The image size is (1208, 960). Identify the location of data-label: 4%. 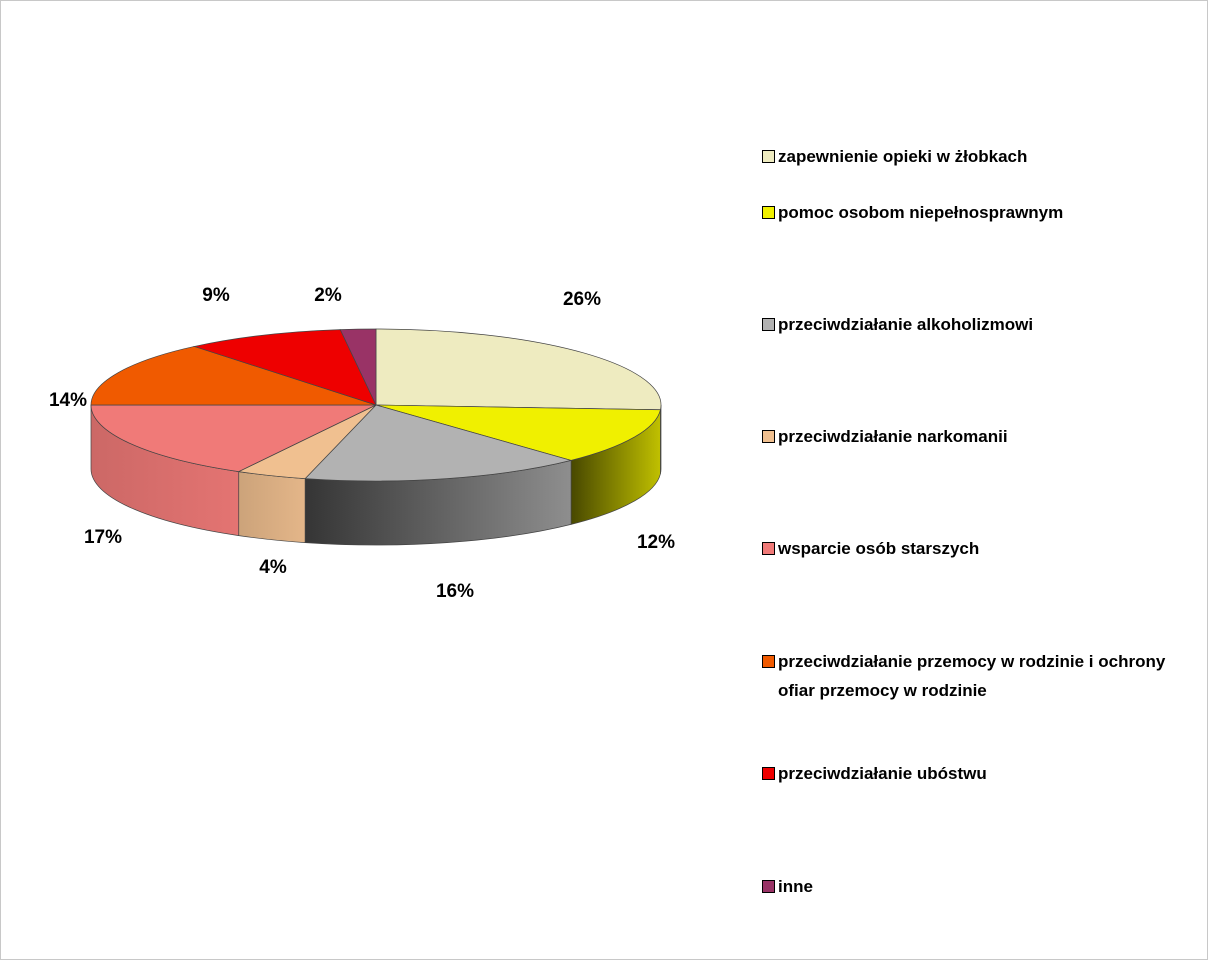
(273, 567).